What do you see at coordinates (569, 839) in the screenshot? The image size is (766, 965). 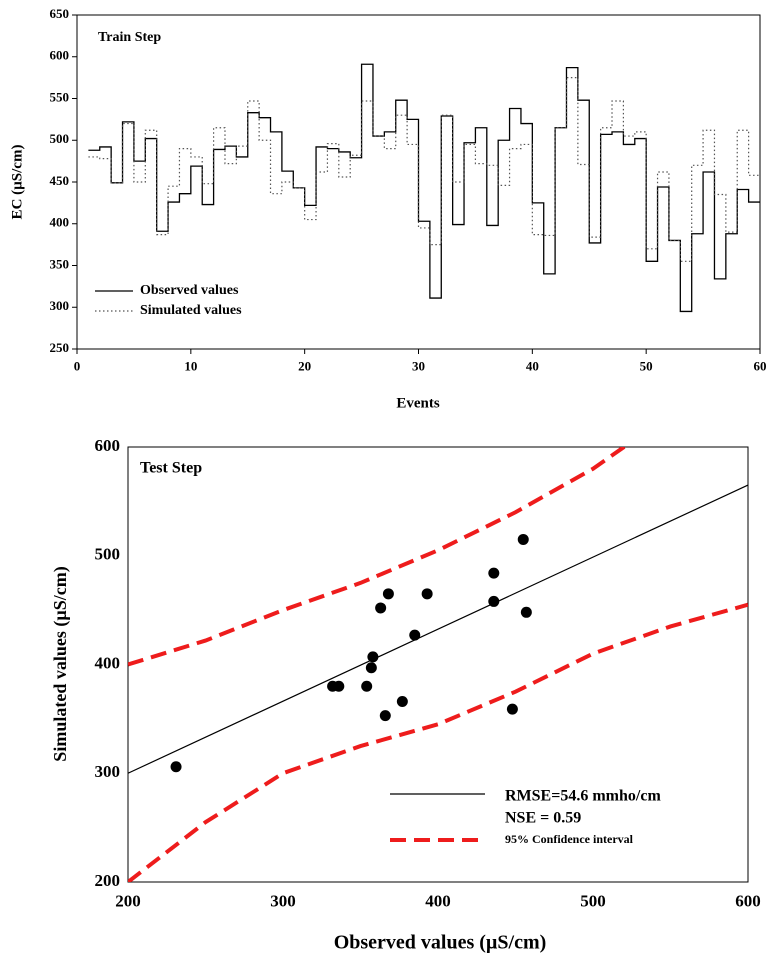 I see `legend-label: 95% Confidence interval` at bounding box center [569, 839].